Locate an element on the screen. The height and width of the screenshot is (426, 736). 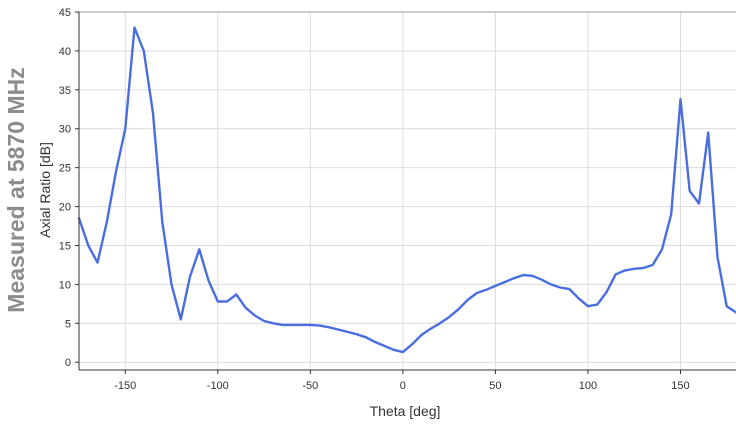
x-tick-label: -100 is located at coordinates (218, 386).